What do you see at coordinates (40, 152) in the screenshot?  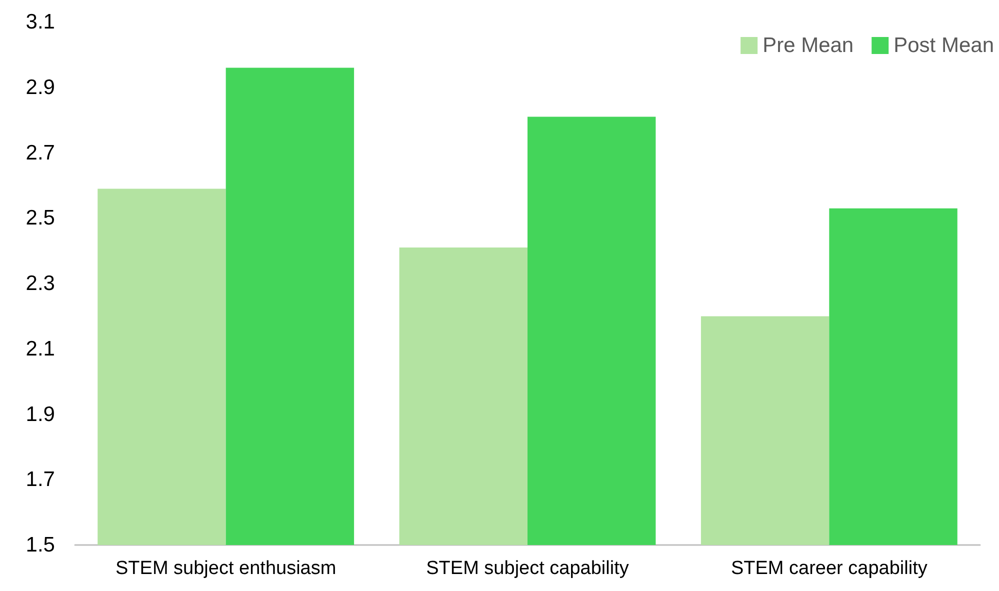 I see `y-tick-label: 2.7` at bounding box center [40, 152].